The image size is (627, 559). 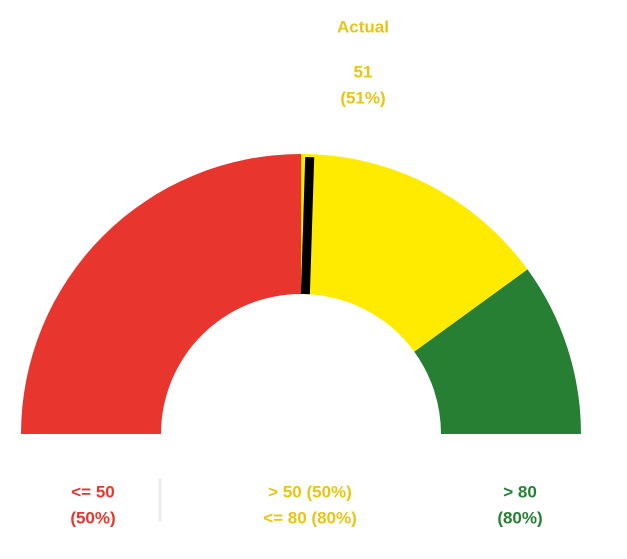 I want to click on band-label: (50%), so click(x=92, y=517).